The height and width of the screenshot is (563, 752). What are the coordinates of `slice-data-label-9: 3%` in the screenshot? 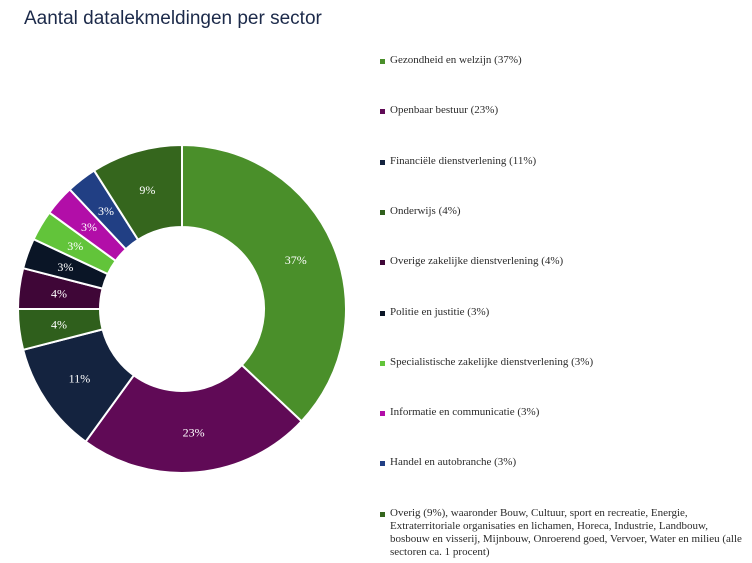 It's located at (106, 211).